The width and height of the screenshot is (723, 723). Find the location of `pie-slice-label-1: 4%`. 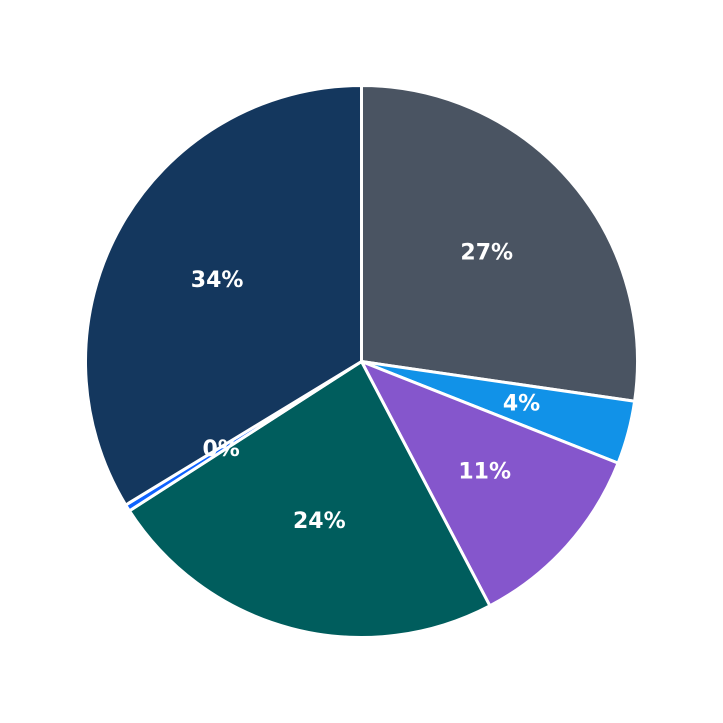

pie-slice-label-1: 4% is located at coordinates (521, 404).